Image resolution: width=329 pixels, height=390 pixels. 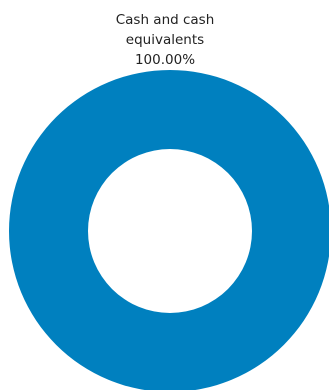 What do you see at coordinates (165, 20) in the screenshot?
I see `slice-label-line-1: Cash and cash` at bounding box center [165, 20].